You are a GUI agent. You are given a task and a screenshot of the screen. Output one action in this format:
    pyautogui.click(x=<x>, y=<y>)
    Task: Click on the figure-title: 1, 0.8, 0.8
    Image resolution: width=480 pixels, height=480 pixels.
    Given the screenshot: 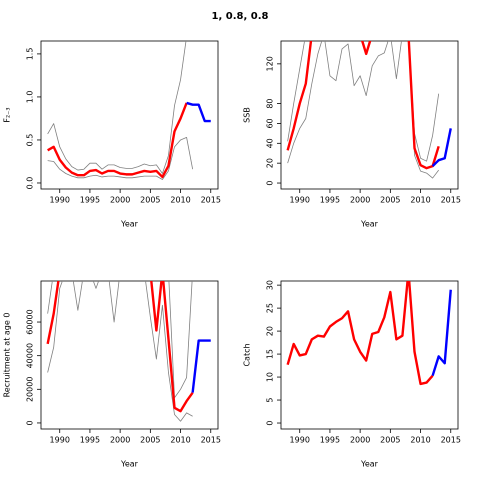 What is the action you would take?
    pyautogui.click(x=240, y=16)
    